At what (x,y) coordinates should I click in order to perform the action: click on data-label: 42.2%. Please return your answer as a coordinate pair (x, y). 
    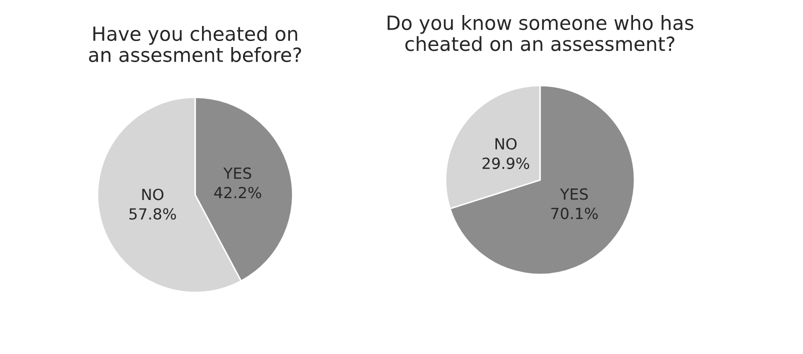
    Looking at the image, I should click on (238, 192).